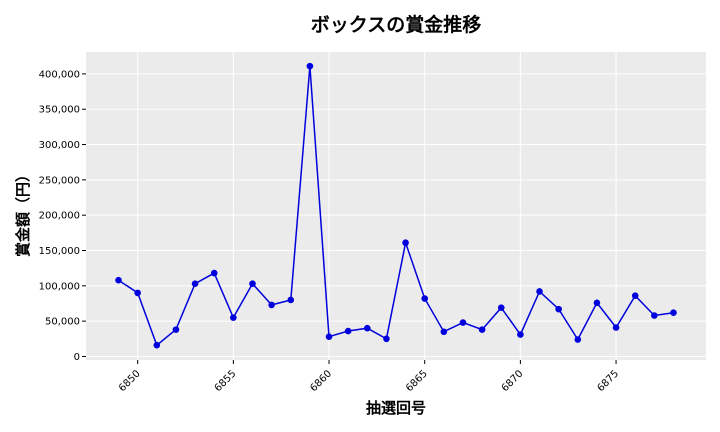 This screenshot has height=432, width=720. What do you see at coordinates (59, 251) in the screenshot?
I see `y-tick-label: 150,000` at bounding box center [59, 251].